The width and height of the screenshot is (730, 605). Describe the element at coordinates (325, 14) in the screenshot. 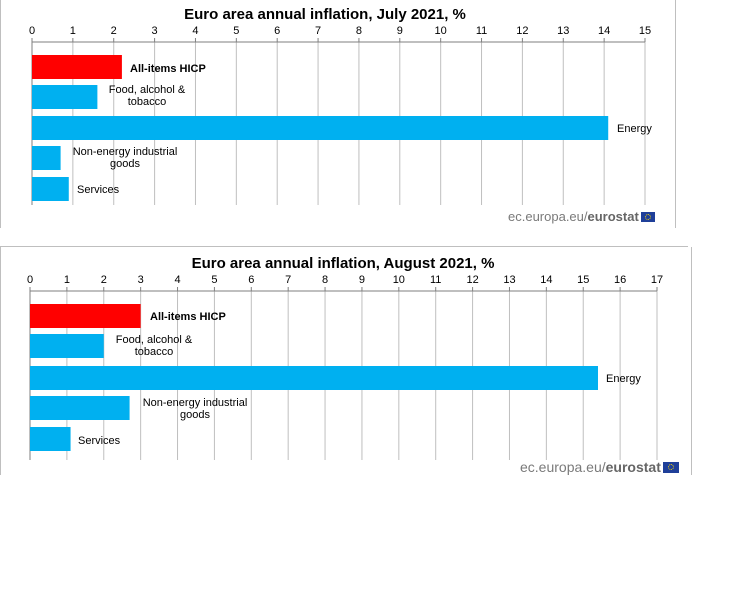

I see `chart-title: Euro area annual inflation, July 2021, %` at that location.